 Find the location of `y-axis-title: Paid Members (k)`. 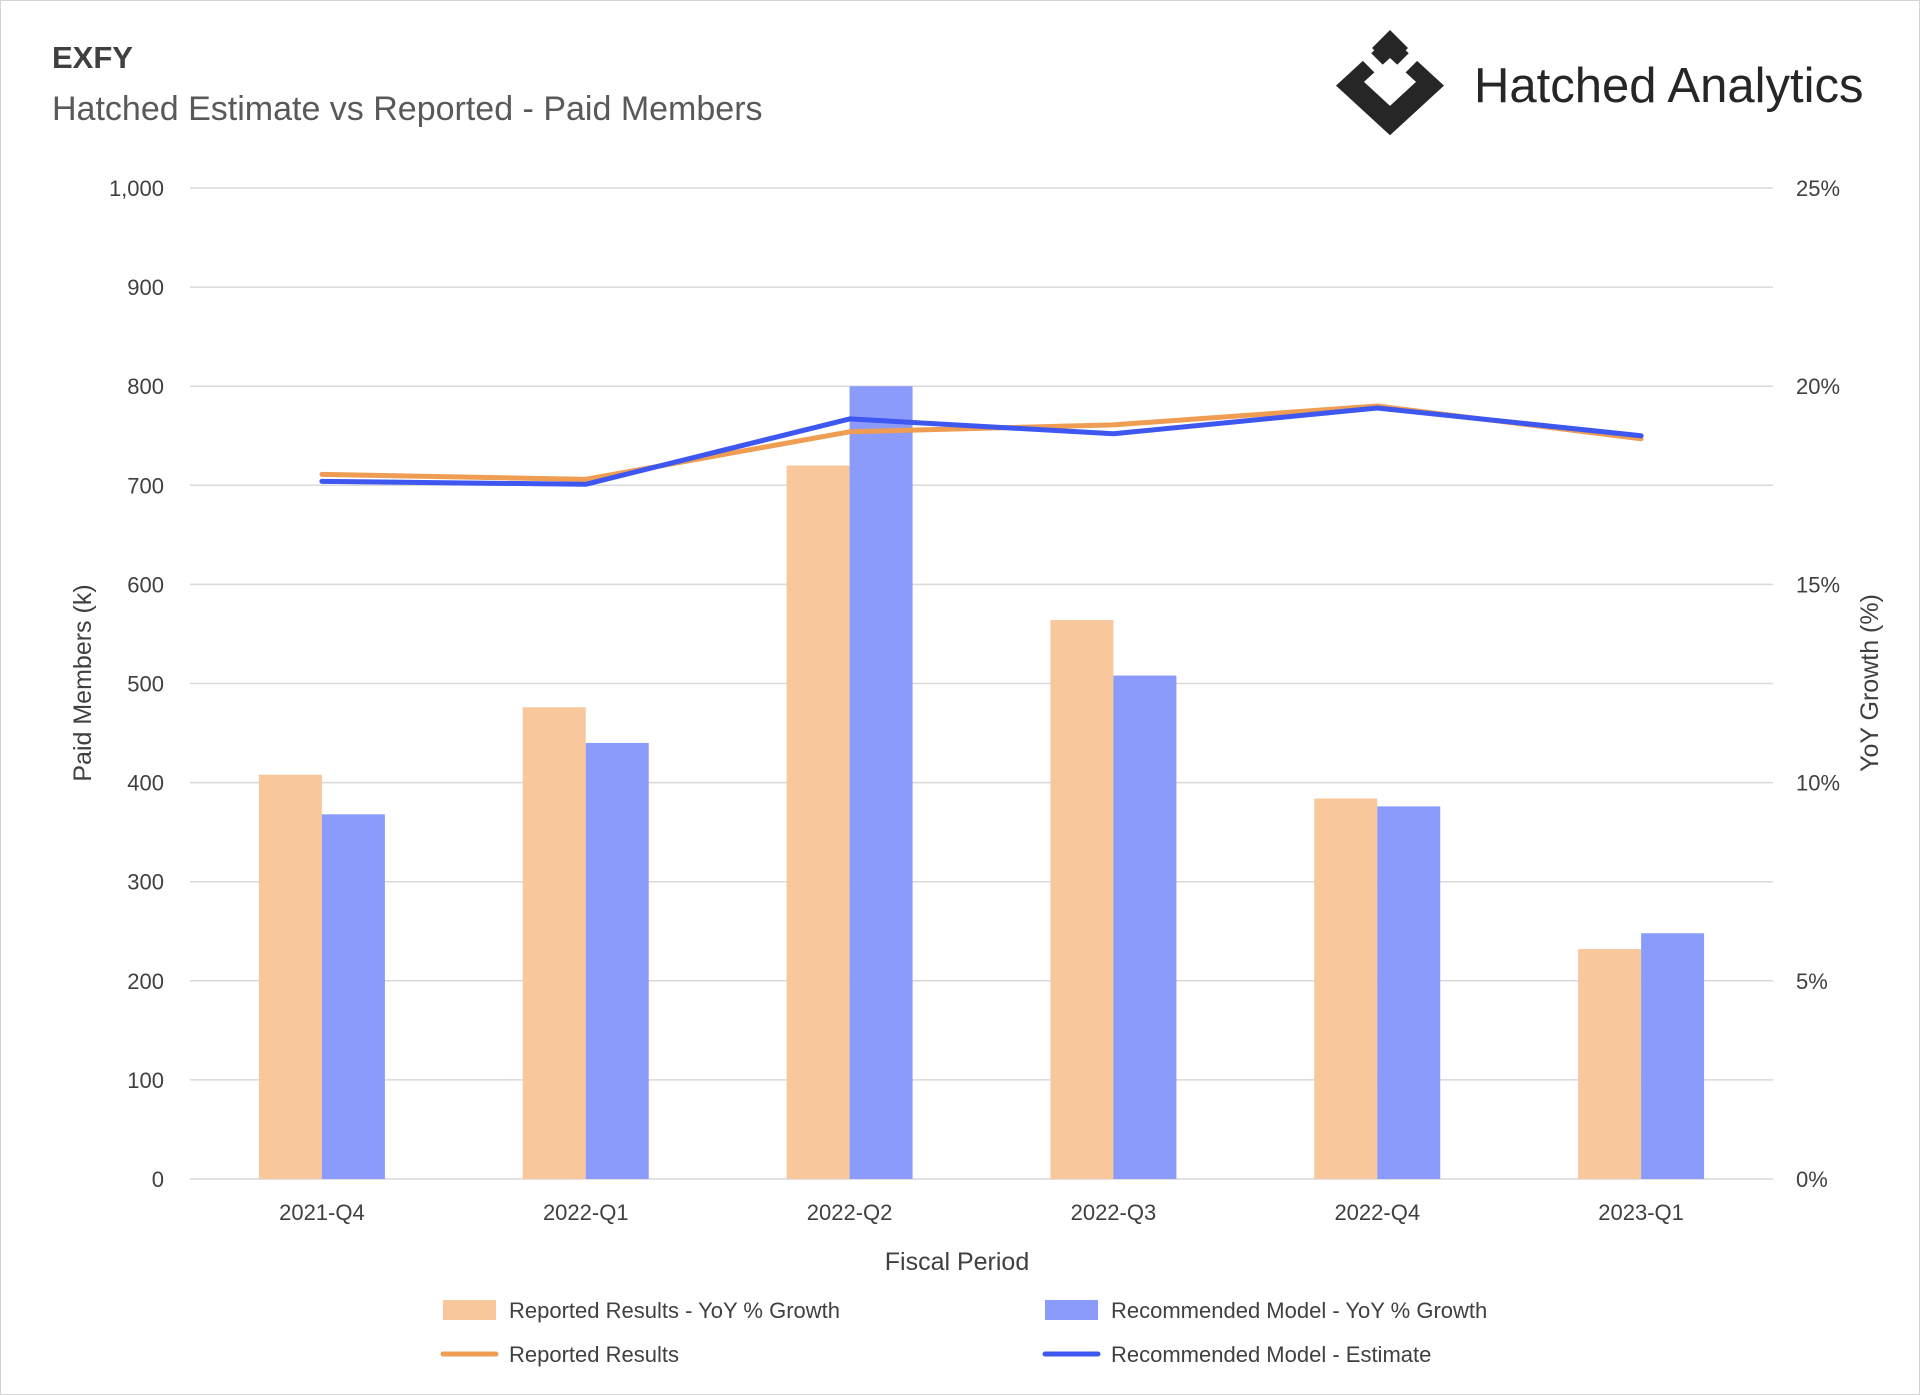

y-axis-title: Paid Members (k) is located at coordinates (83, 682).